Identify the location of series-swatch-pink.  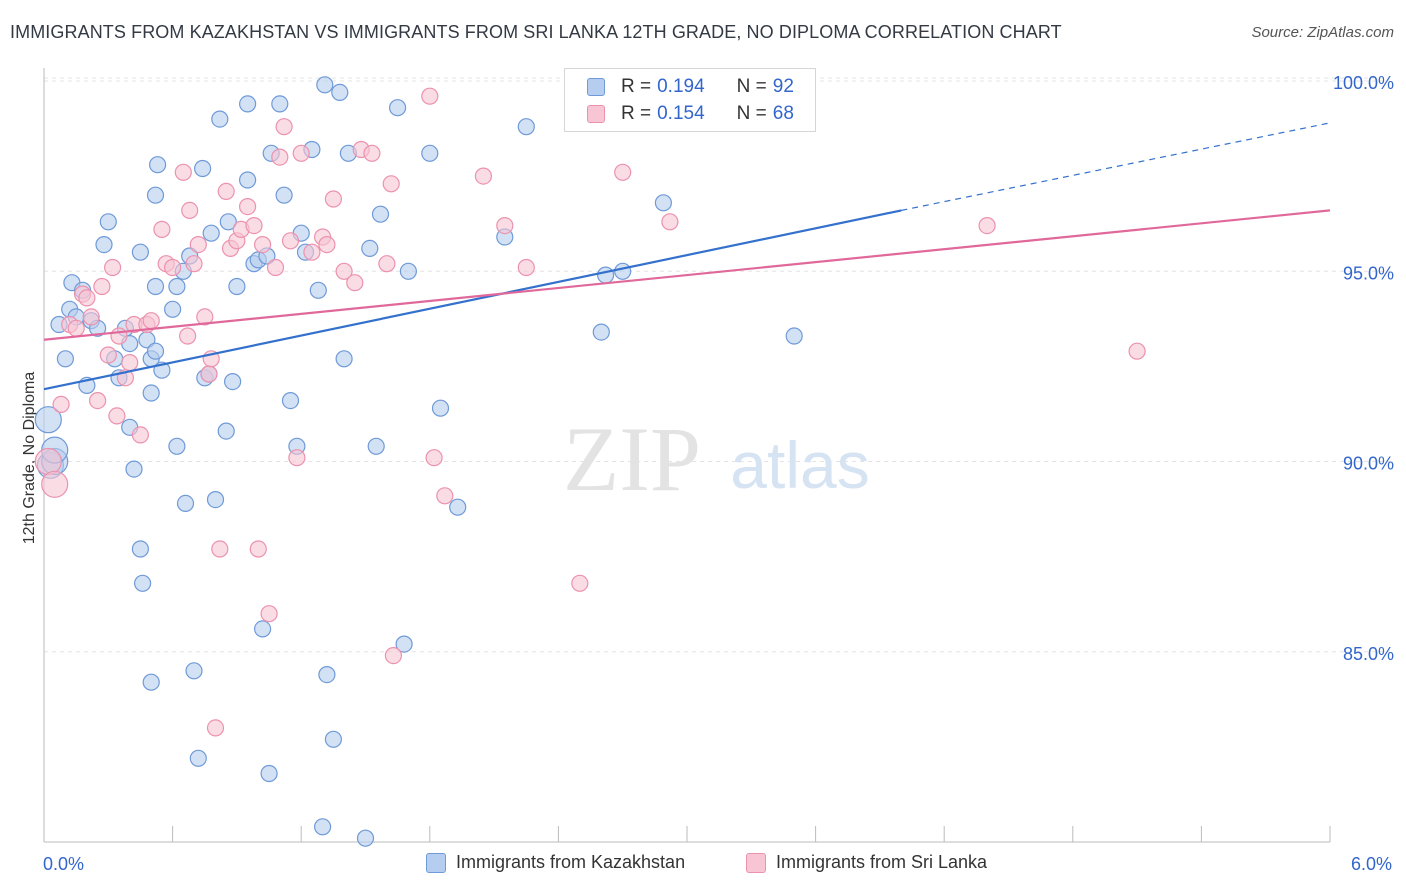
(756, 862).